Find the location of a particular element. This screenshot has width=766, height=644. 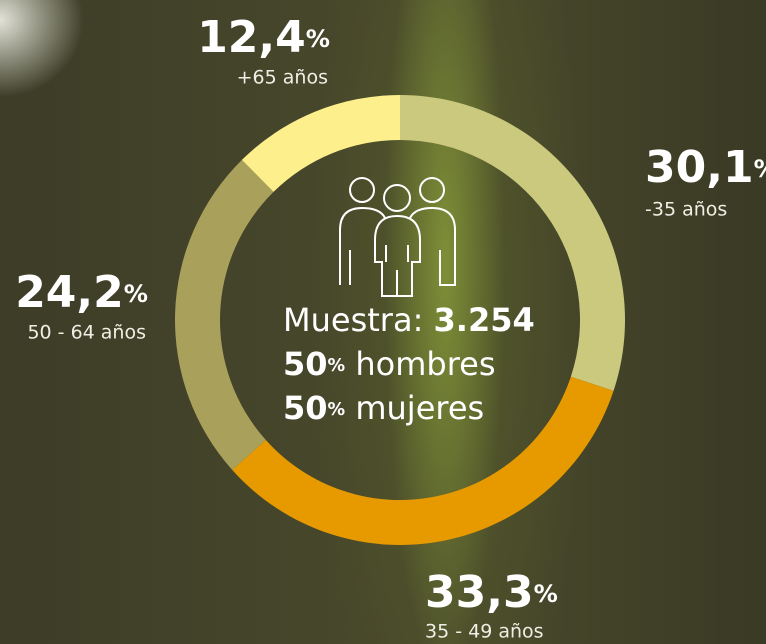

split-label: mujeres is located at coordinates (419, 408).